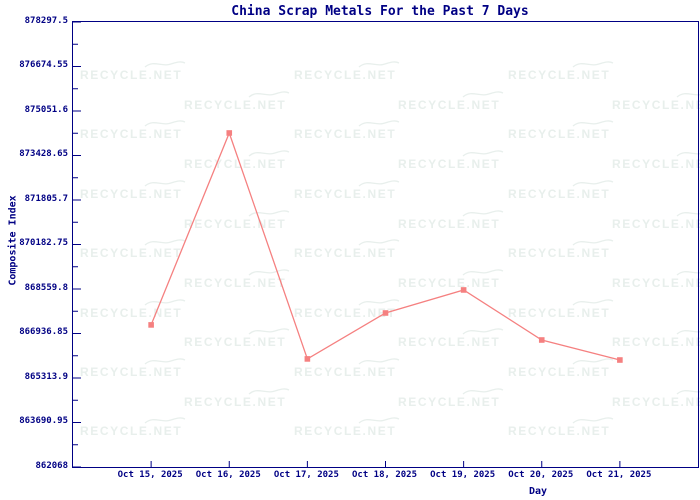 This screenshot has width=700, height=500. Describe the element at coordinates (43, 332) in the screenshot. I see `y-tick-label: 866936.85` at that location.